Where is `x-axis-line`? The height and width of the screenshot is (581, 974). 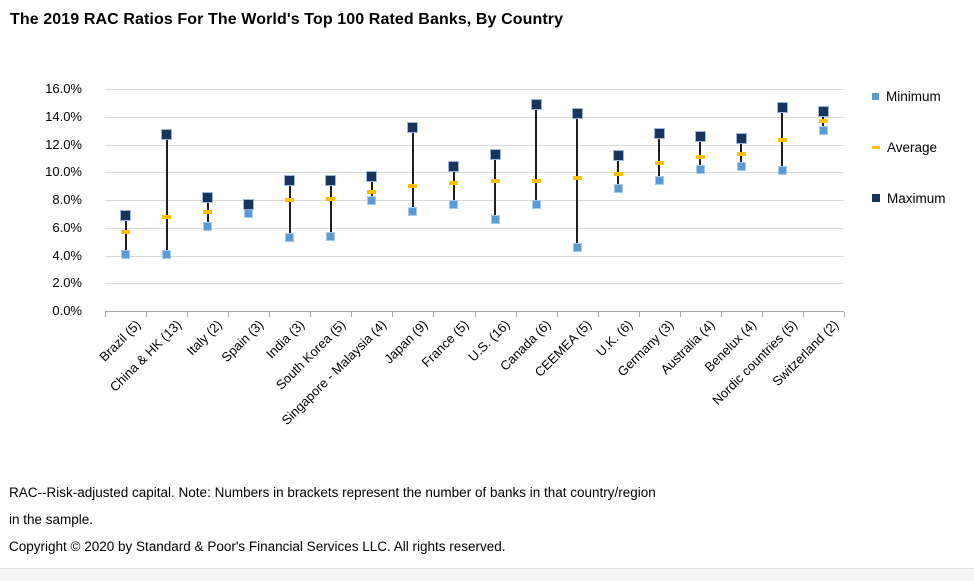 x-axis-line is located at coordinates (474, 311).